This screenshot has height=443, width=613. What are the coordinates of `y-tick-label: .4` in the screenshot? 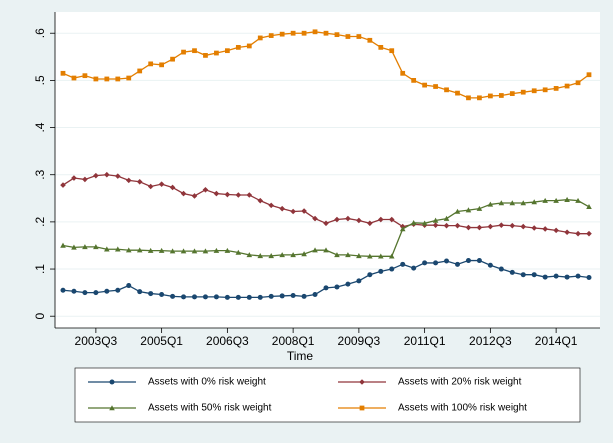 It's located at (40, 127).